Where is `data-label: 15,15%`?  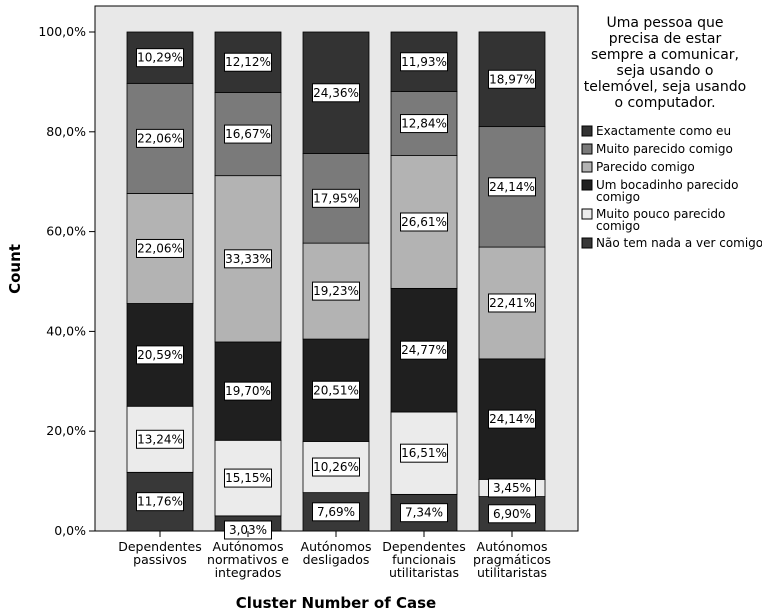 data-label: 15,15% is located at coordinates (248, 478).